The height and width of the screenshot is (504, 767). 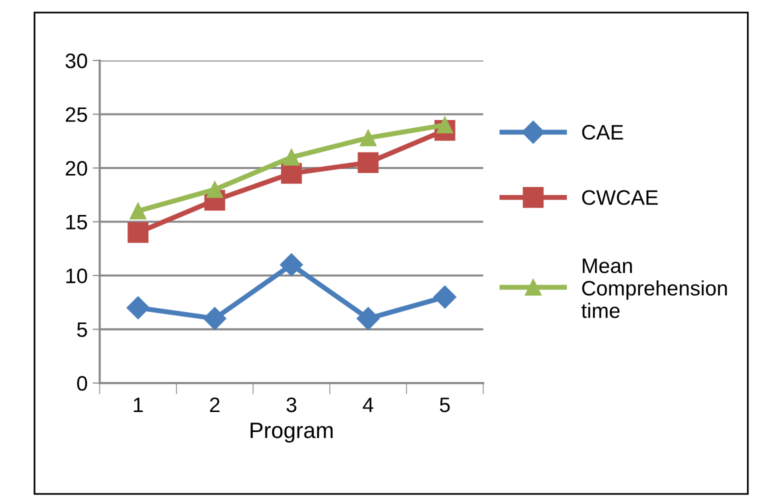 I want to click on x-tick-label: 5, so click(x=445, y=405).